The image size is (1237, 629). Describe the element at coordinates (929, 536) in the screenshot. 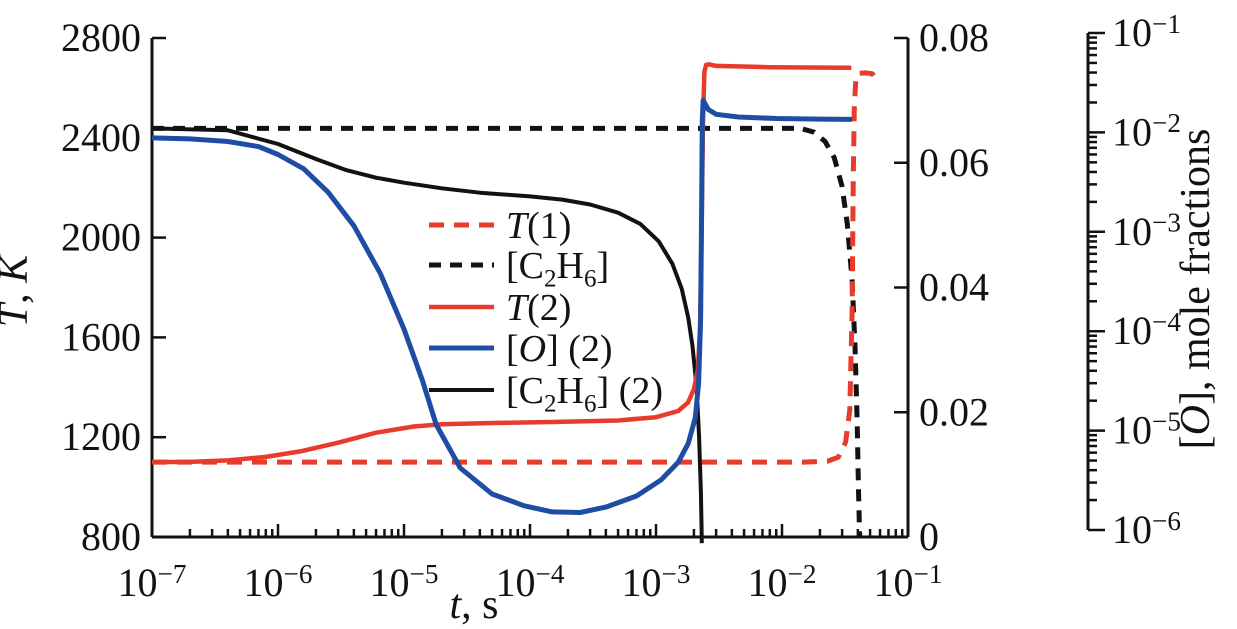

I see `tick-label: 0` at that location.